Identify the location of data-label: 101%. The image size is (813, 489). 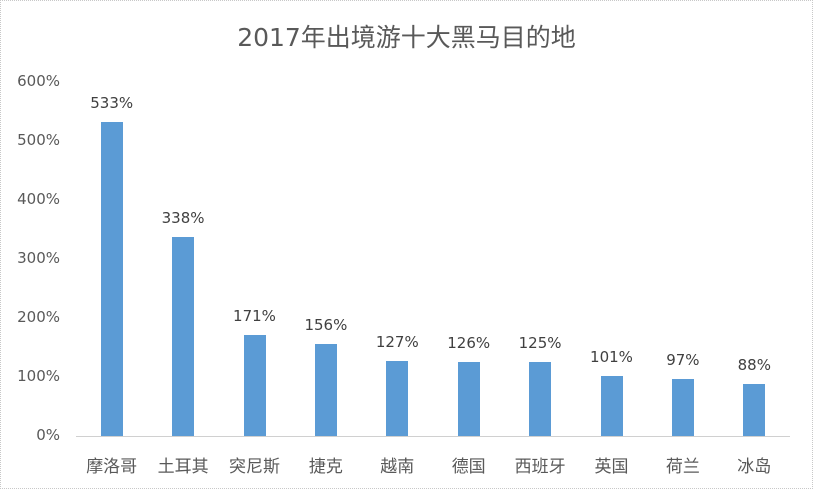
(611, 357).